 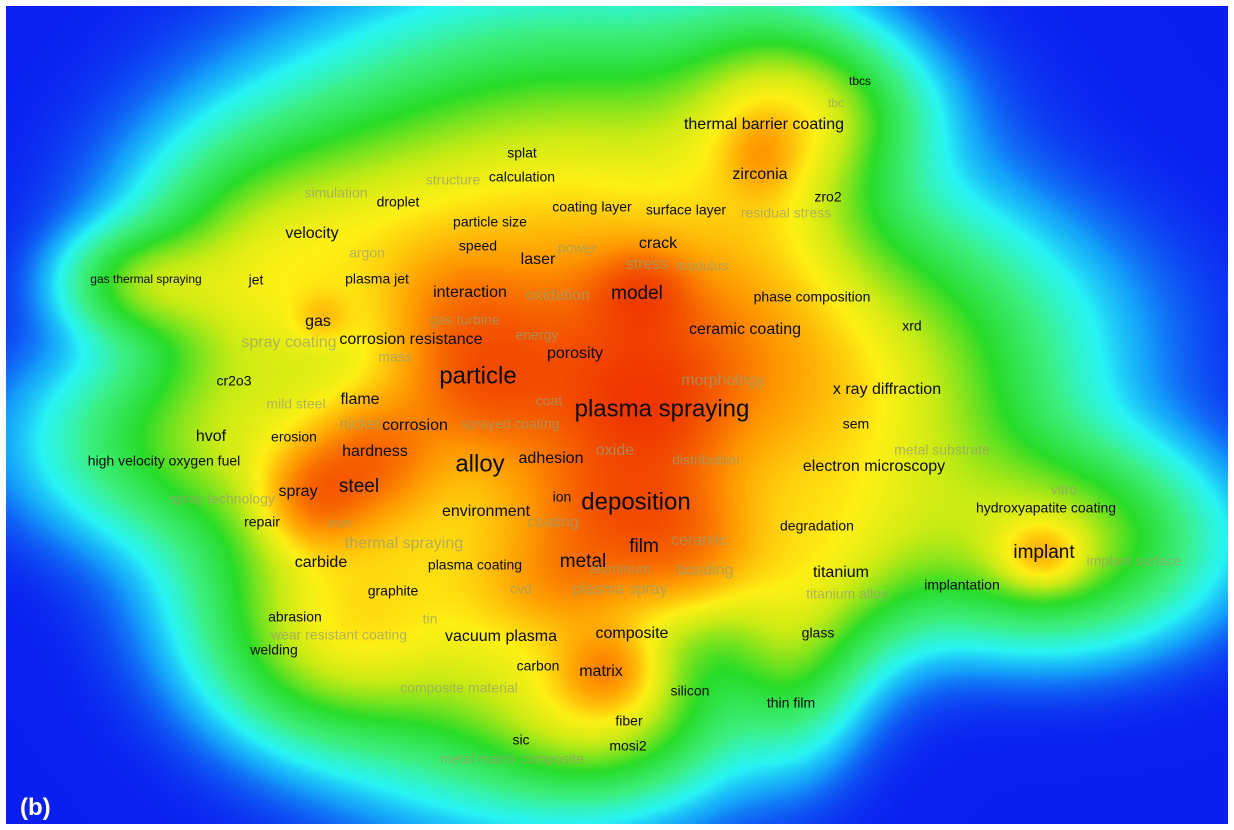 I want to click on keyword-label: nickel, so click(x=360, y=424).